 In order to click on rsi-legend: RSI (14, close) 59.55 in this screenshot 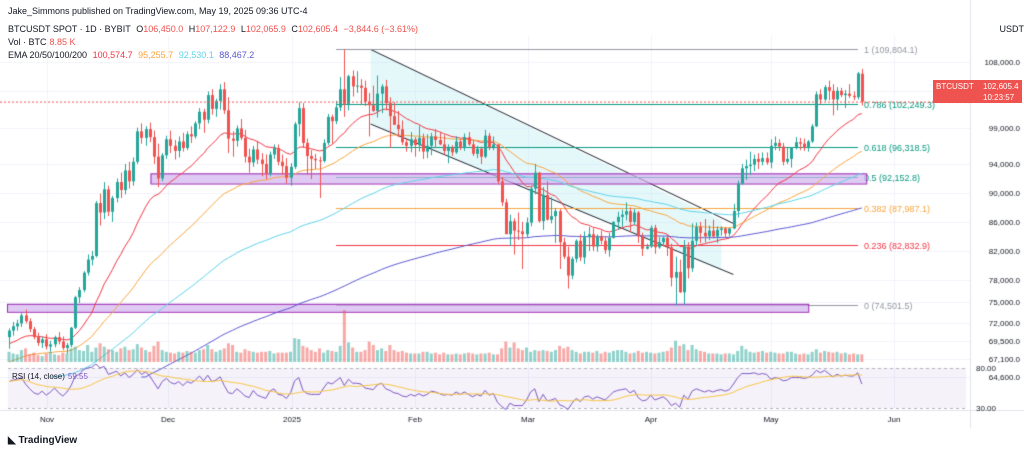, I will do `click(51, 376)`.